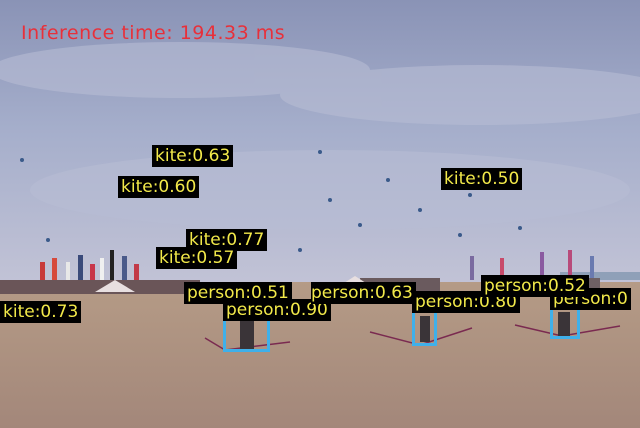 Image resolution: width=640 pixels, height=428 pixels. Describe the element at coordinates (277, 310) in the screenshot. I see `detection-label: person:0.90` at that location.